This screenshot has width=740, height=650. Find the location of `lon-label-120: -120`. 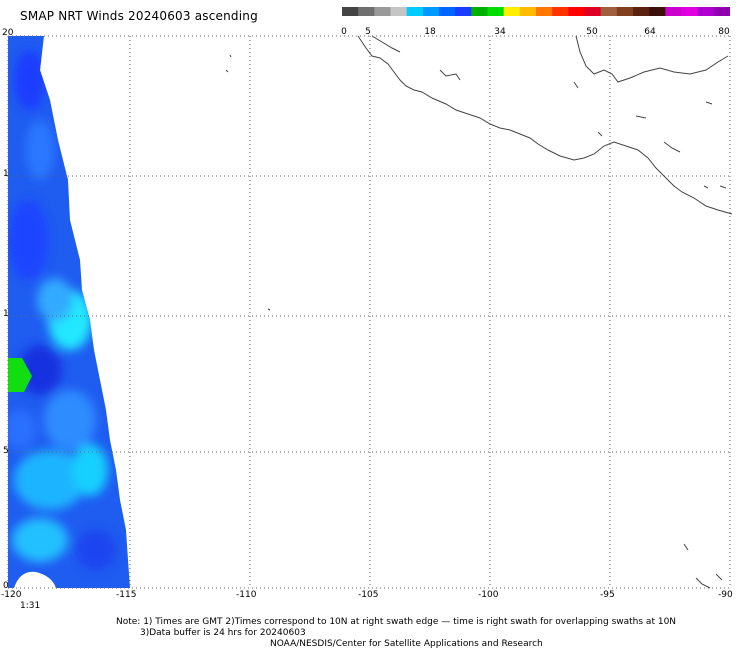

lon-label-120: -120 is located at coordinates (11, 595).